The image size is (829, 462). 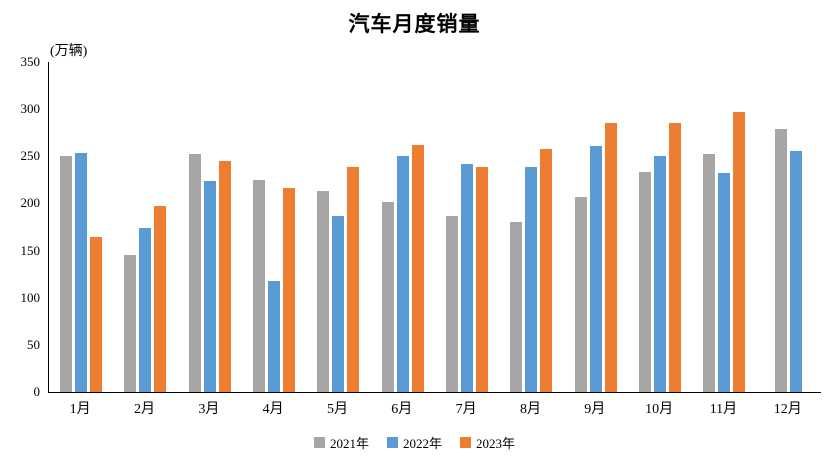 I want to click on legend-item-2022年: 2022年, so click(x=414, y=442).